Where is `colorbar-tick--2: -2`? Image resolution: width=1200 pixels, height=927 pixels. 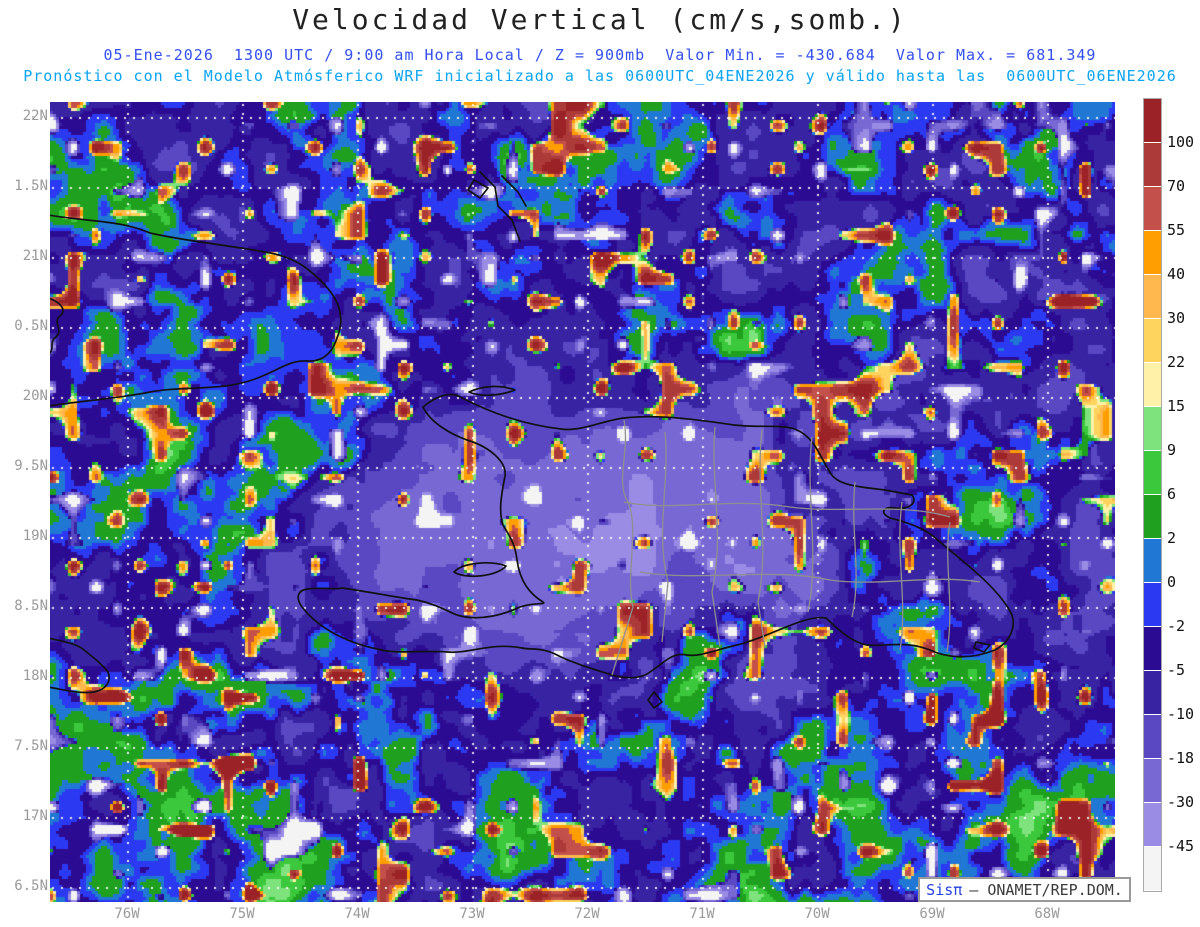
colorbar-tick--2: -2 is located at coordinates (1176, 626).